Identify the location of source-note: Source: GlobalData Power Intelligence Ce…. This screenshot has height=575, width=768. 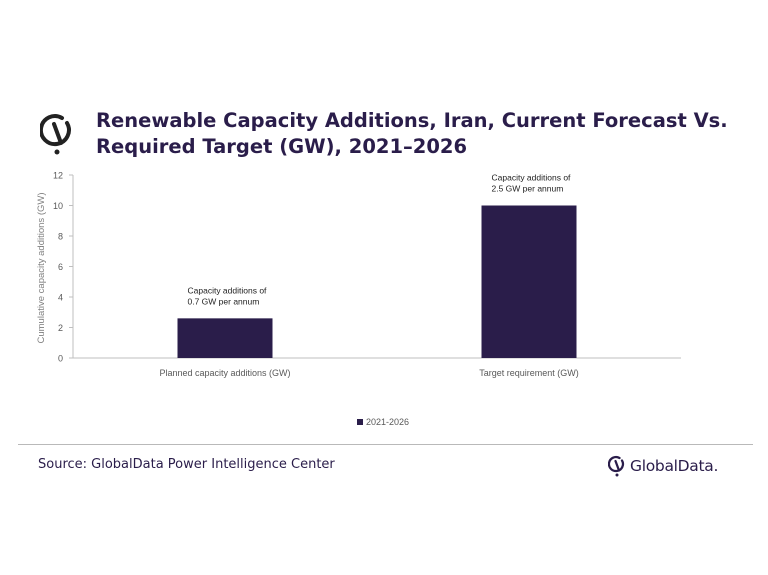
(186, 464).